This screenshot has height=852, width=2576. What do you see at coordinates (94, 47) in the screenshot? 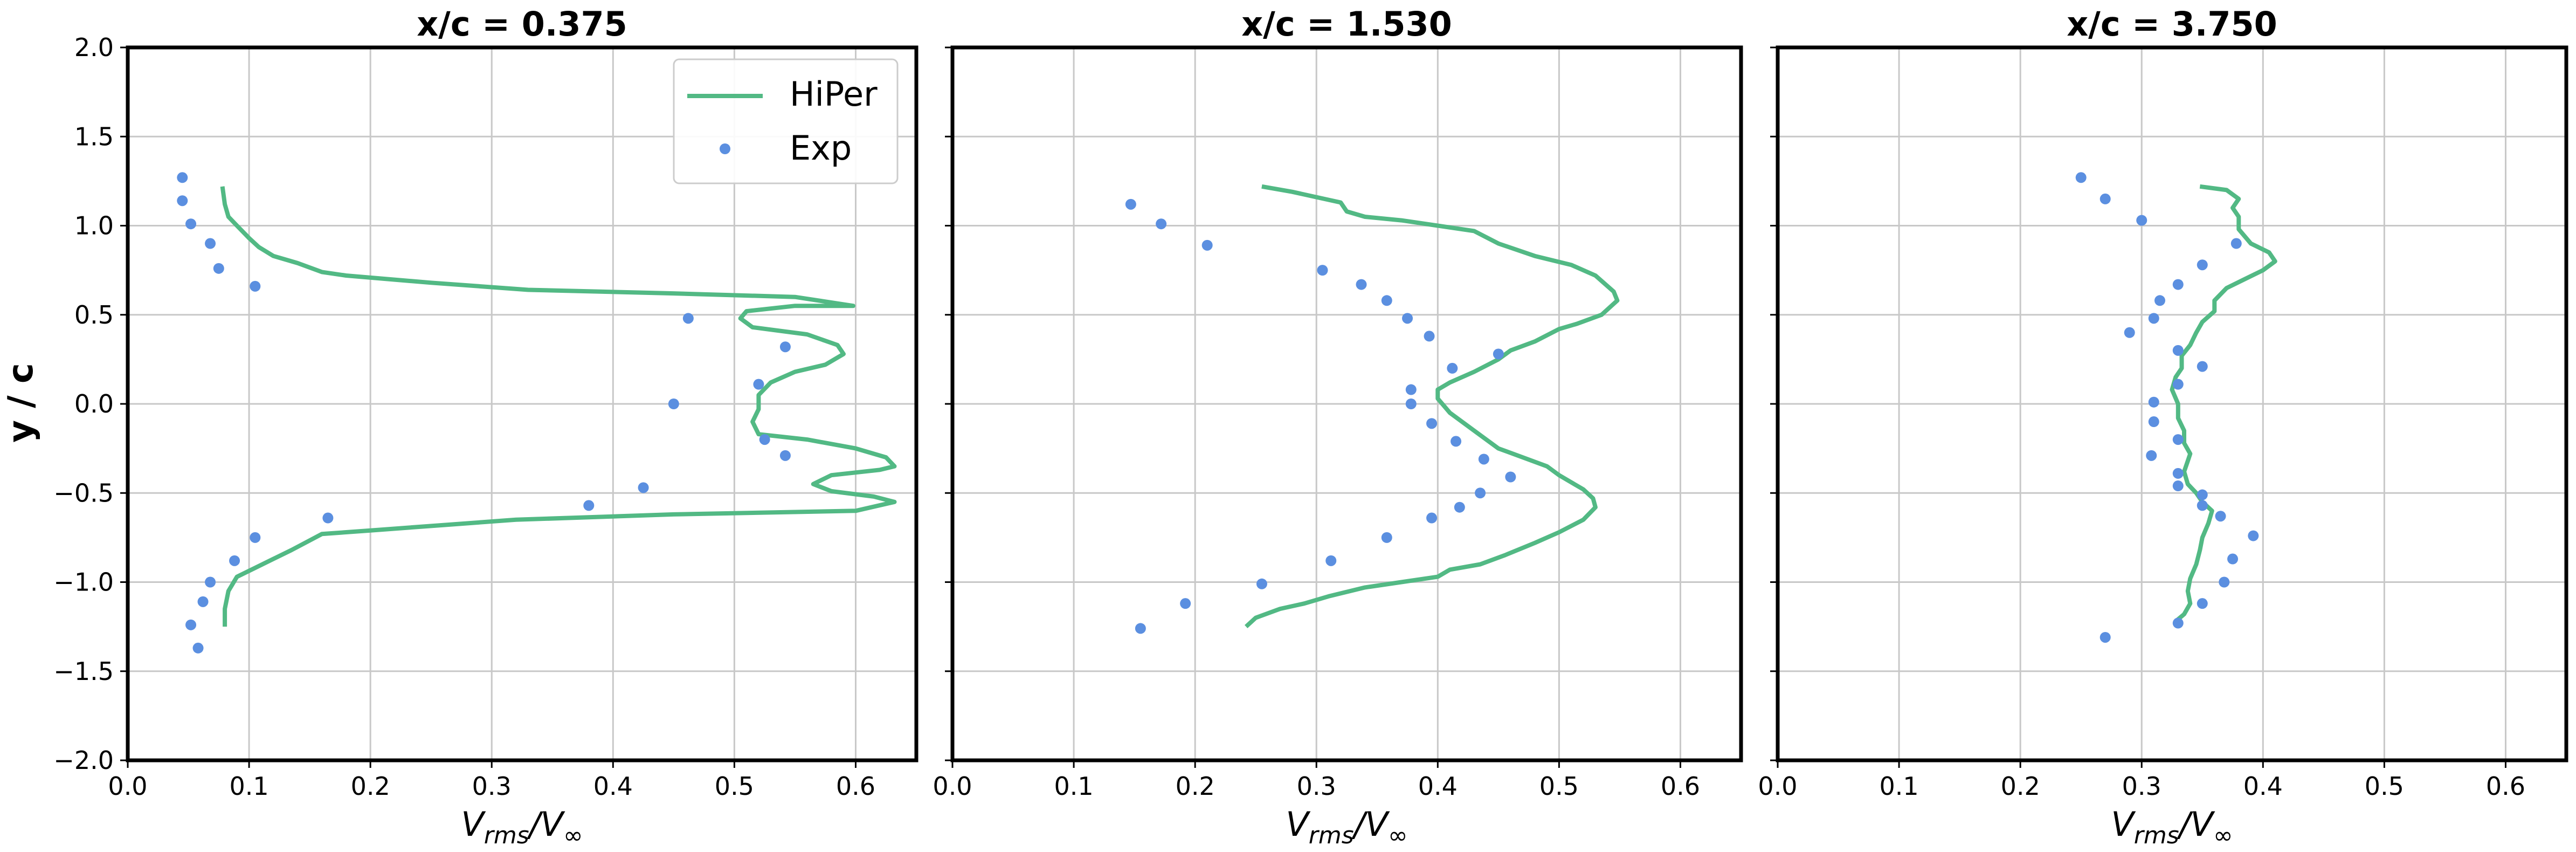
I see `y-tick-label: 2.0` at bounding box center [94, 47].